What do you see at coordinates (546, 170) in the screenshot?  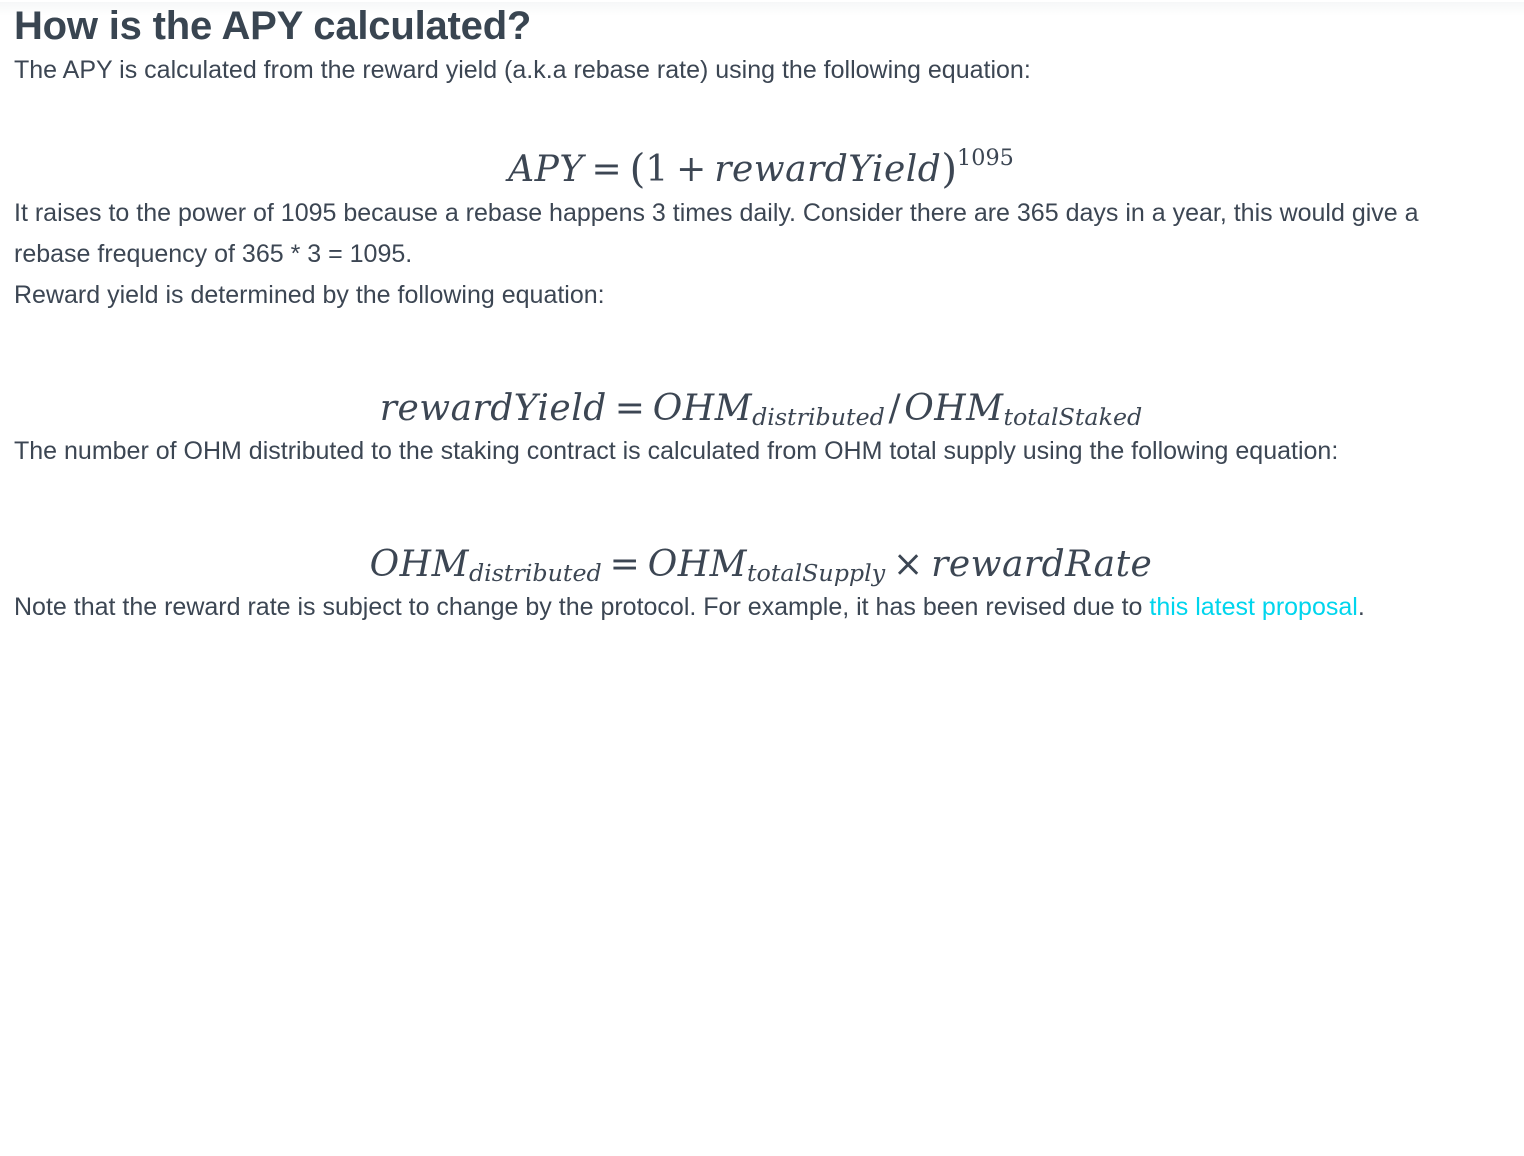 I see `equation-apy-lhs: APY` at bounding box center [546, 170].